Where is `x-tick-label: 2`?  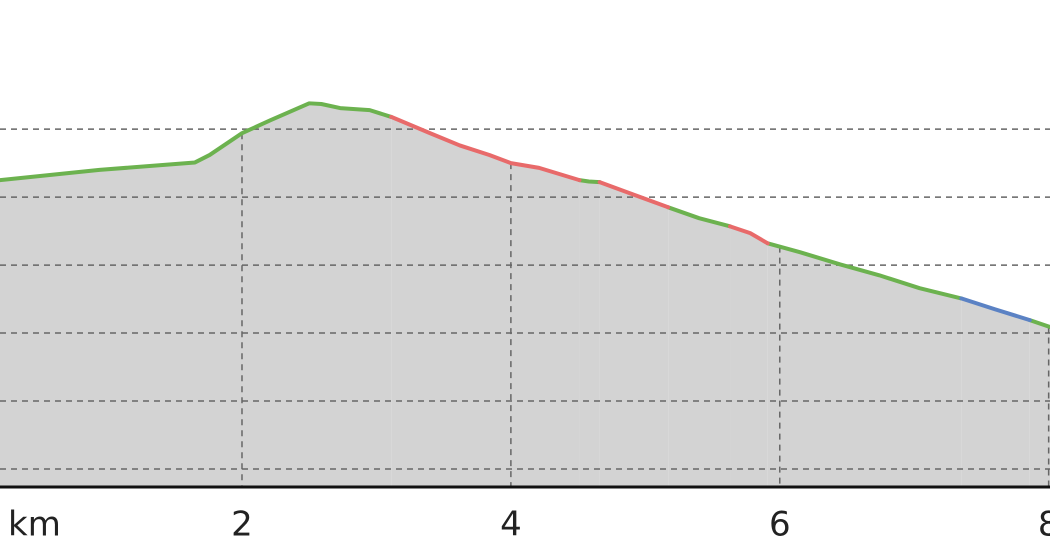 x-tick-label: 2 is located at coordinates (242, 525).